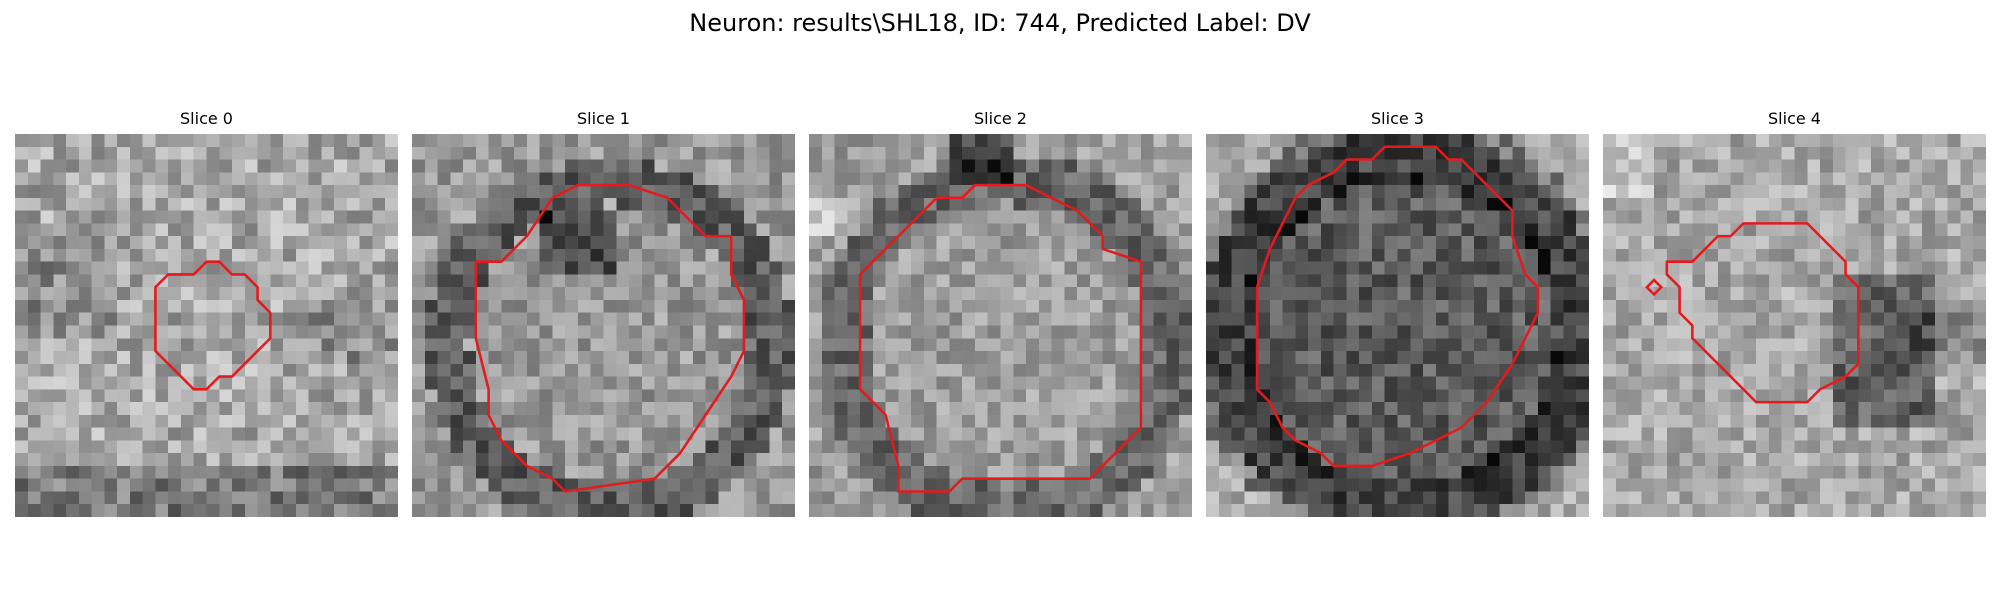 This screenshot has height=600, width=2000. I want to click on slice-title-2: Slice 2, so click(1000, 119).